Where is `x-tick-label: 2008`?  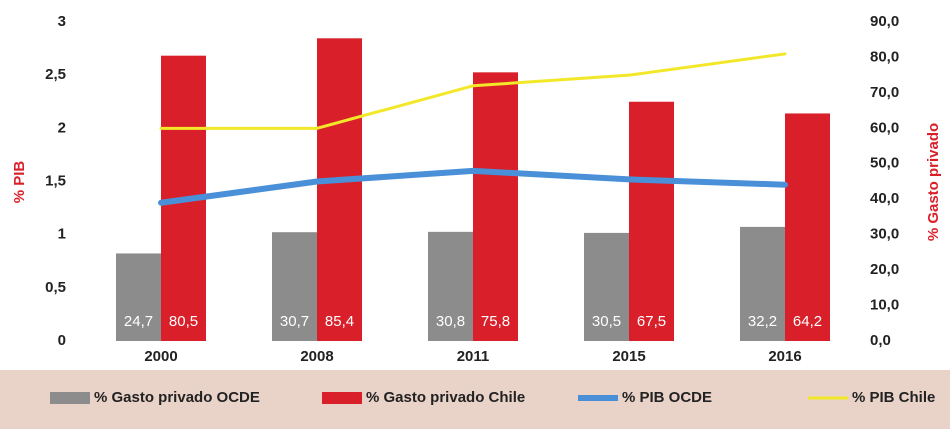 x-tick-label: 2008 is located at coordinates (316, 356).